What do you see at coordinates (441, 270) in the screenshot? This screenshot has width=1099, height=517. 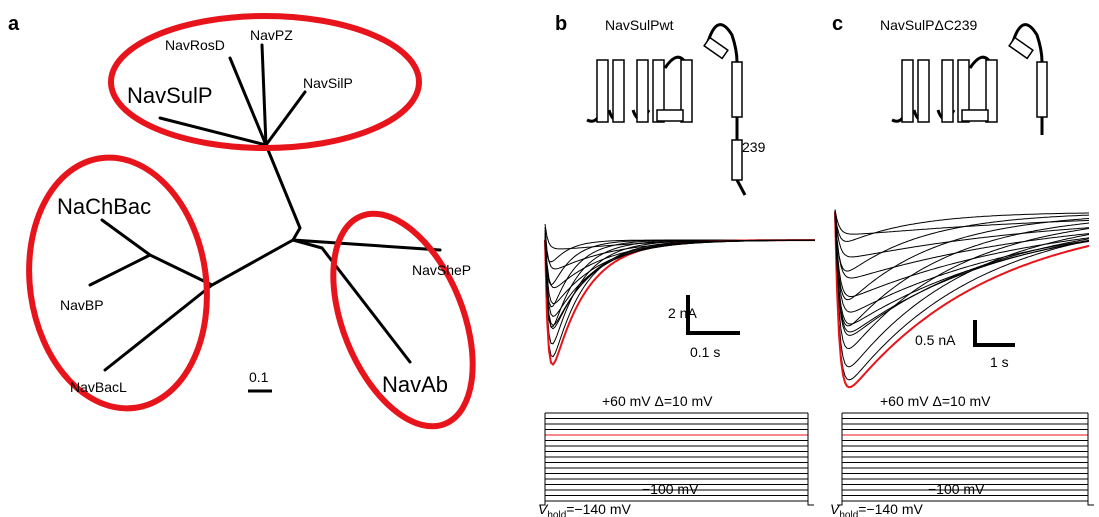 I see `leaf-label: NavSheP` at bounding box center [441, 270].